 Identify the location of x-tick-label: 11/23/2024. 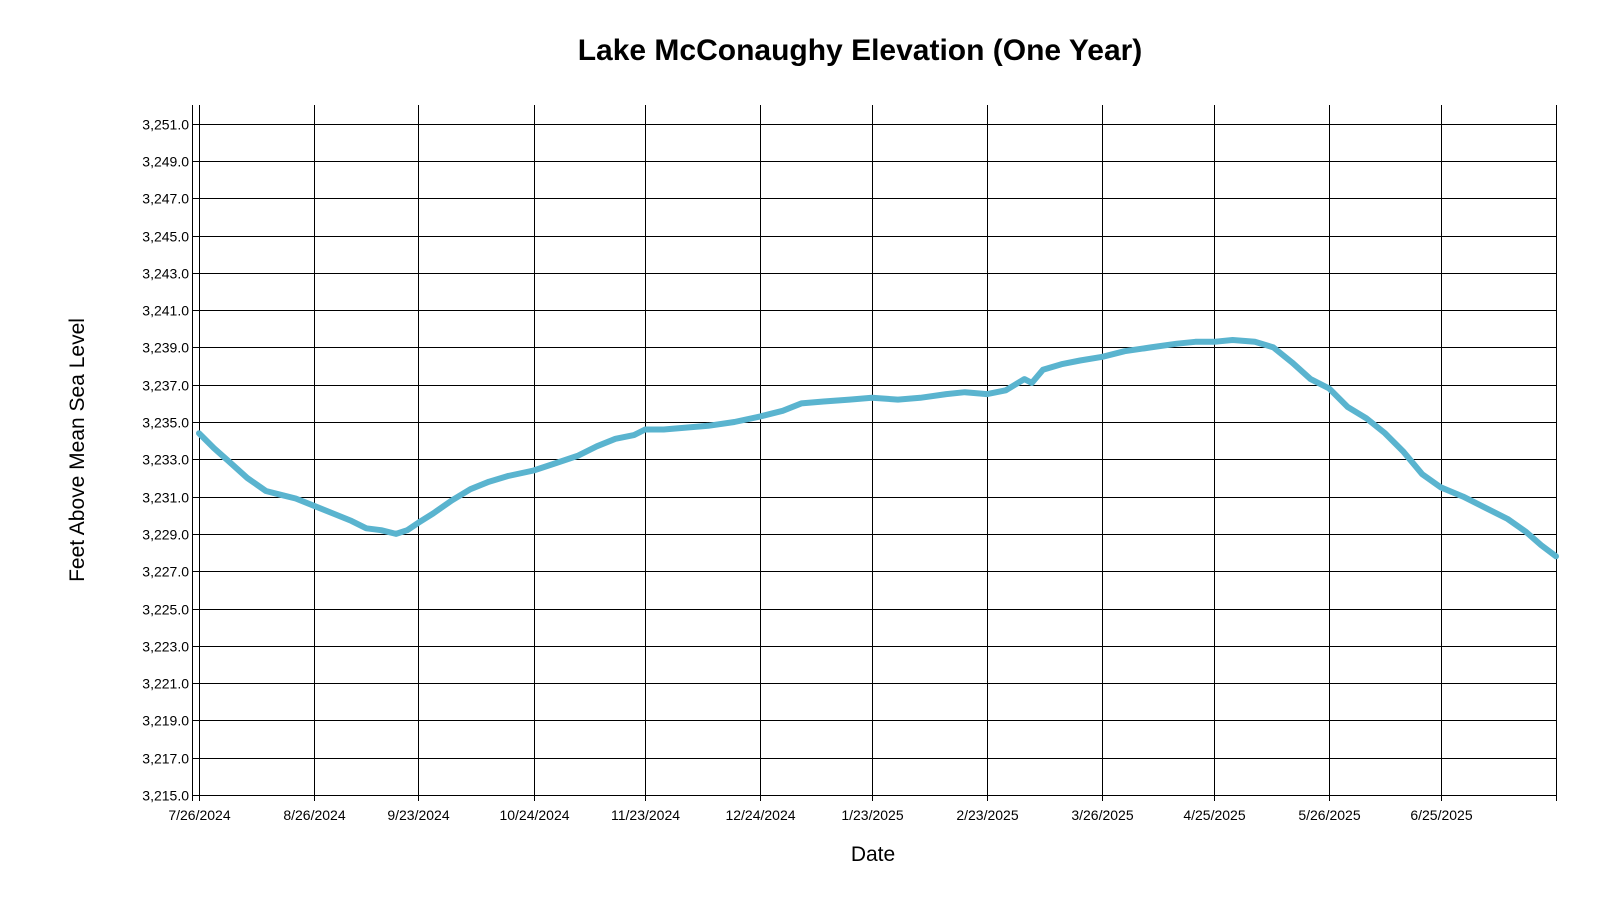
(645, 815).